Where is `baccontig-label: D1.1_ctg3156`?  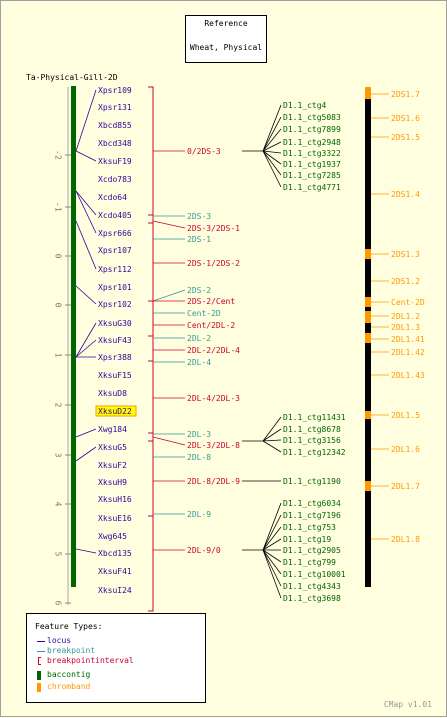 baccontig-label: D1.1_ctg3156 is located at coordinates (312, 440).